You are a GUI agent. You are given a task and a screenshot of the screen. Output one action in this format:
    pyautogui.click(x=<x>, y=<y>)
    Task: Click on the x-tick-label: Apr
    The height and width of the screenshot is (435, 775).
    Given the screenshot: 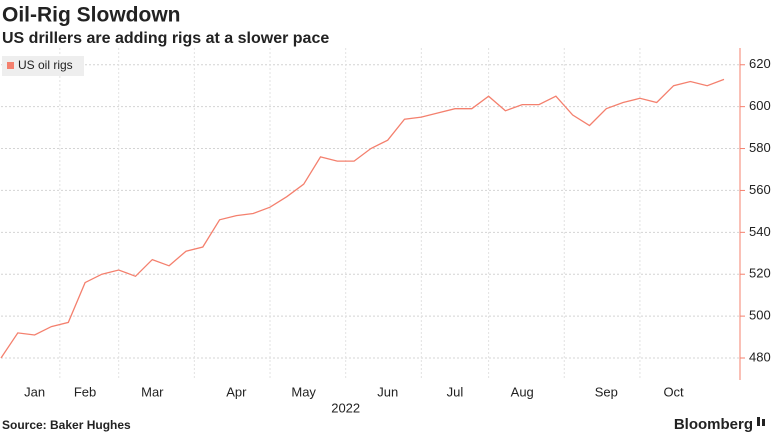 What is the action you would take?
    pyautogui.click(x=236, y=391)
    